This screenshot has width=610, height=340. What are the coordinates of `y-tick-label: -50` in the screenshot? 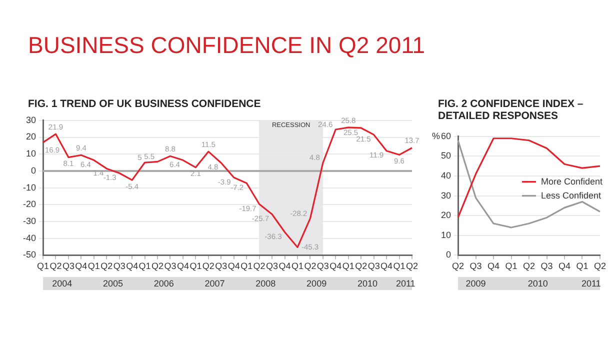 It's located at (29, 255).